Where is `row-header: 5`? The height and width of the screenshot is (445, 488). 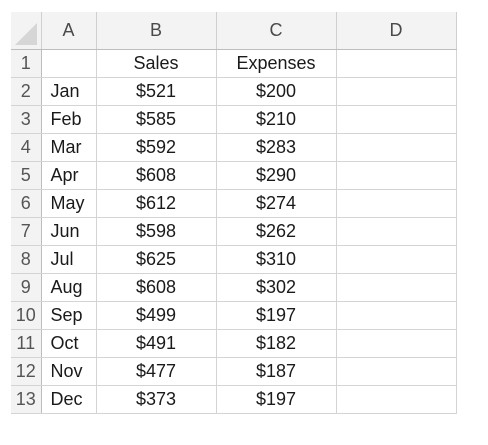 row-header: 5 is located at coordinates (26, 175).